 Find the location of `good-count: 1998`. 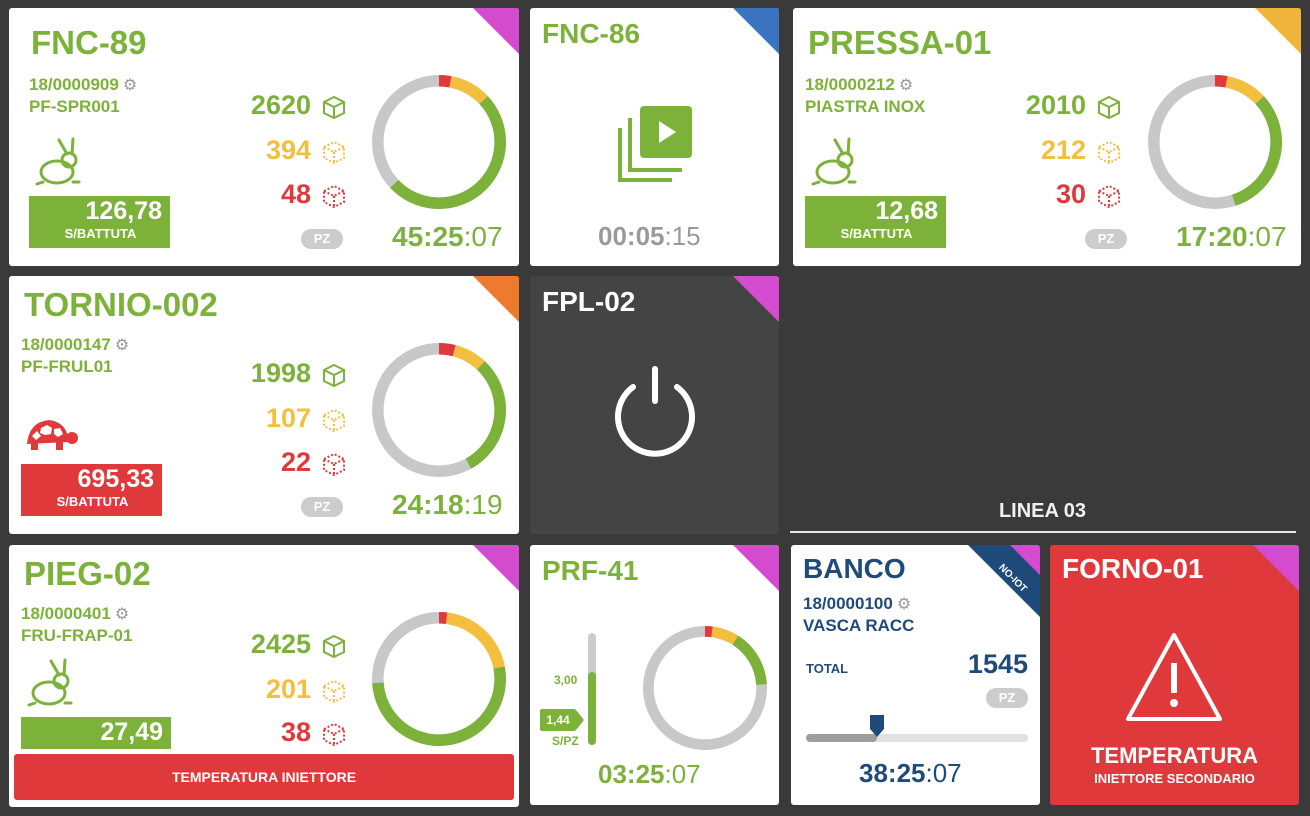

good-count: 1998 is located at coordinates (292, 373).